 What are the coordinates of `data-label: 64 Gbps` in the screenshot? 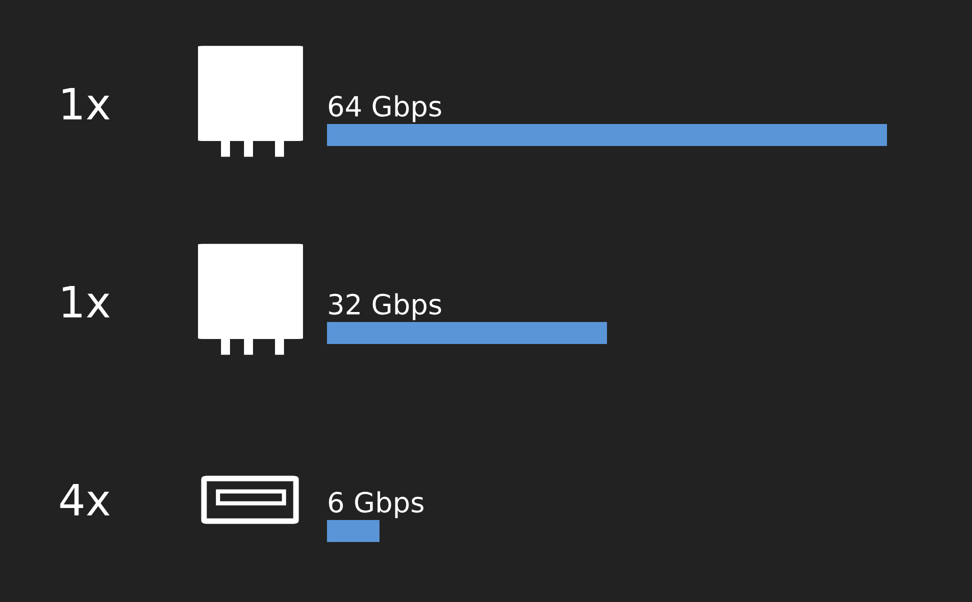 It's located at (385, 108).